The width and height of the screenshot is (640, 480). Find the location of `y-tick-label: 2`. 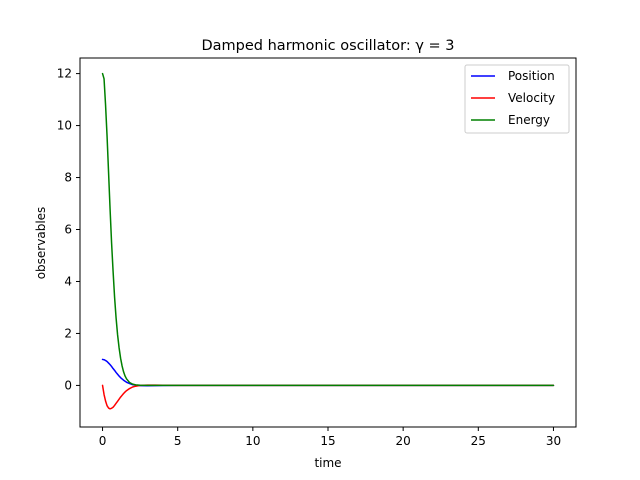

y-tick-label: 2 is located at coordinates (68, 333).